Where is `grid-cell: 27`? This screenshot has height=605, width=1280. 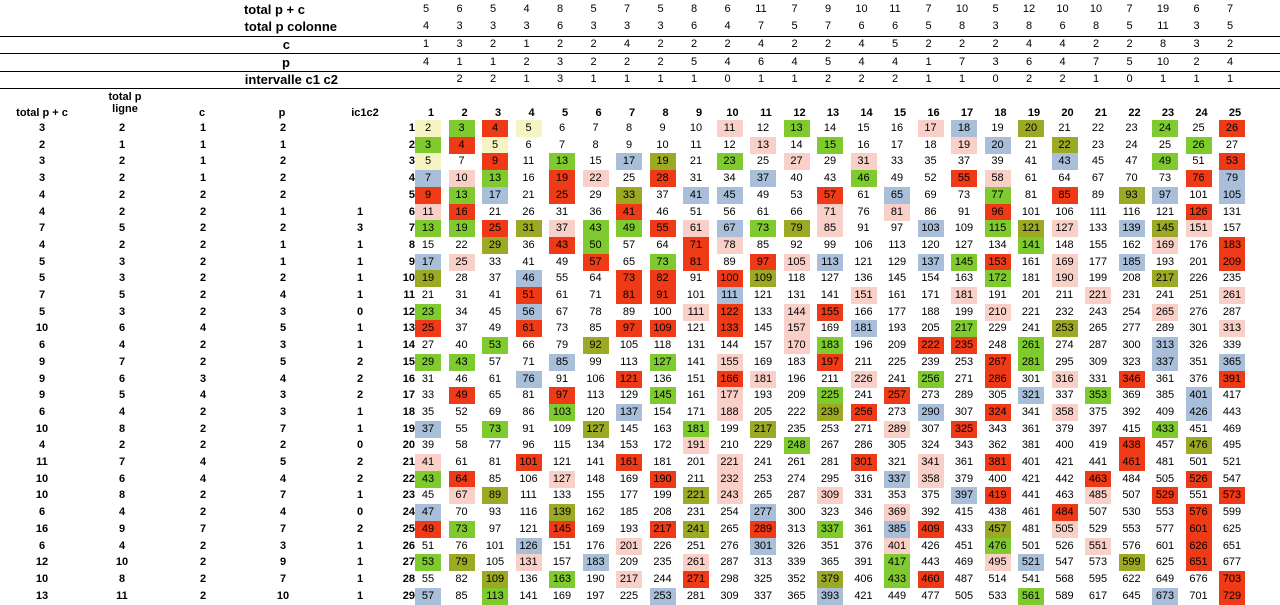
grid-cell: 27 is located at coordinates (796, 162).